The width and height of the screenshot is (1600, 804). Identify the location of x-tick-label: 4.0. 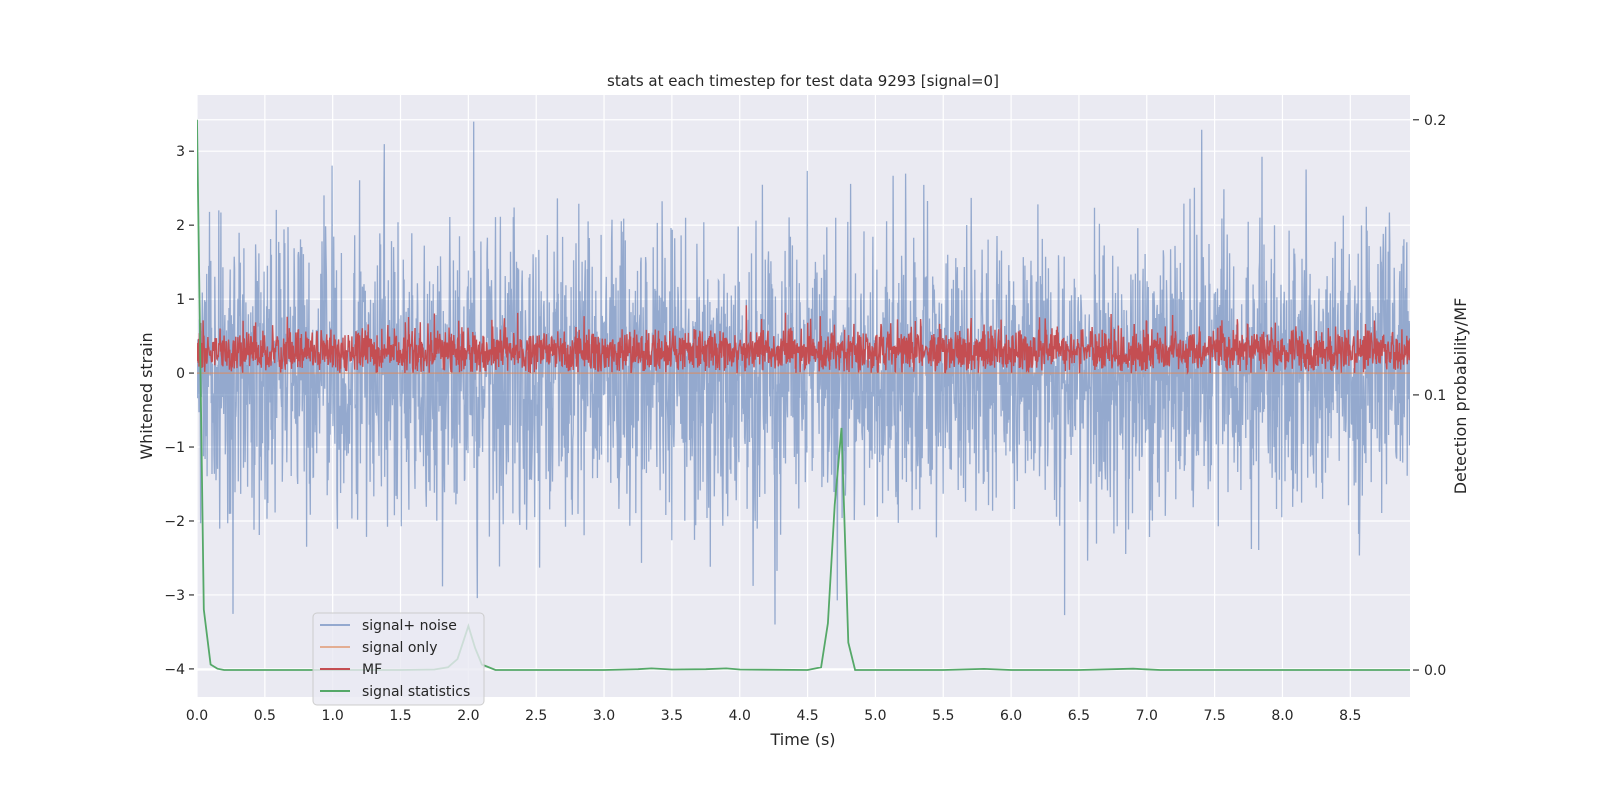
(740, 716).